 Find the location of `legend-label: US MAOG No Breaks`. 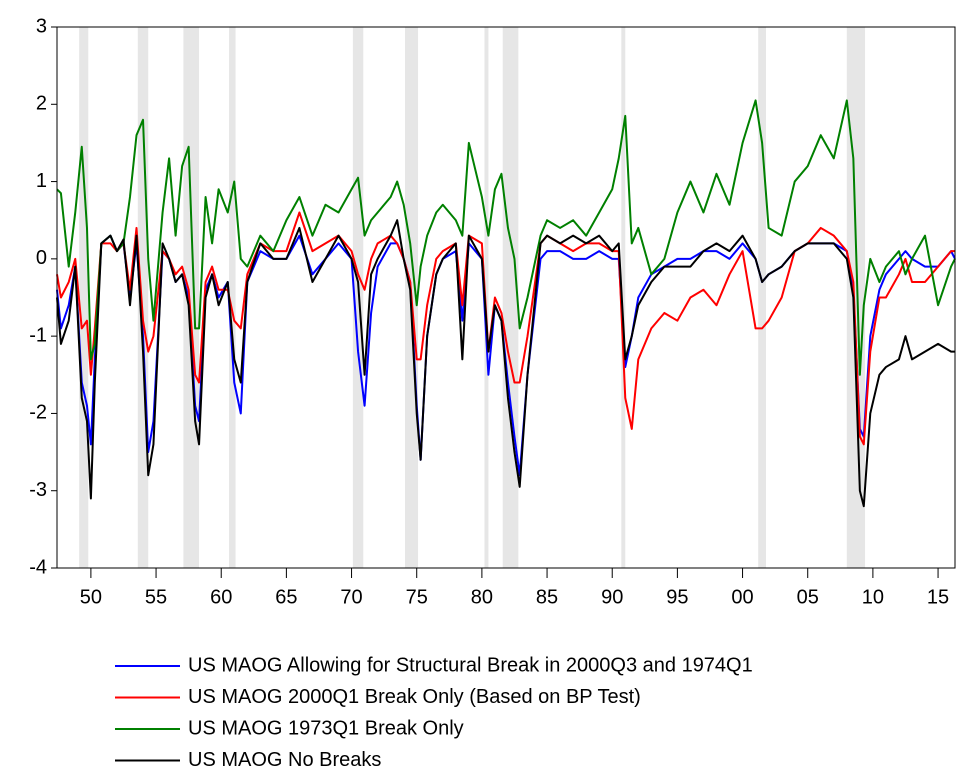

legend-label: US MAOG No Breaks is located at coordinates (284, 760).